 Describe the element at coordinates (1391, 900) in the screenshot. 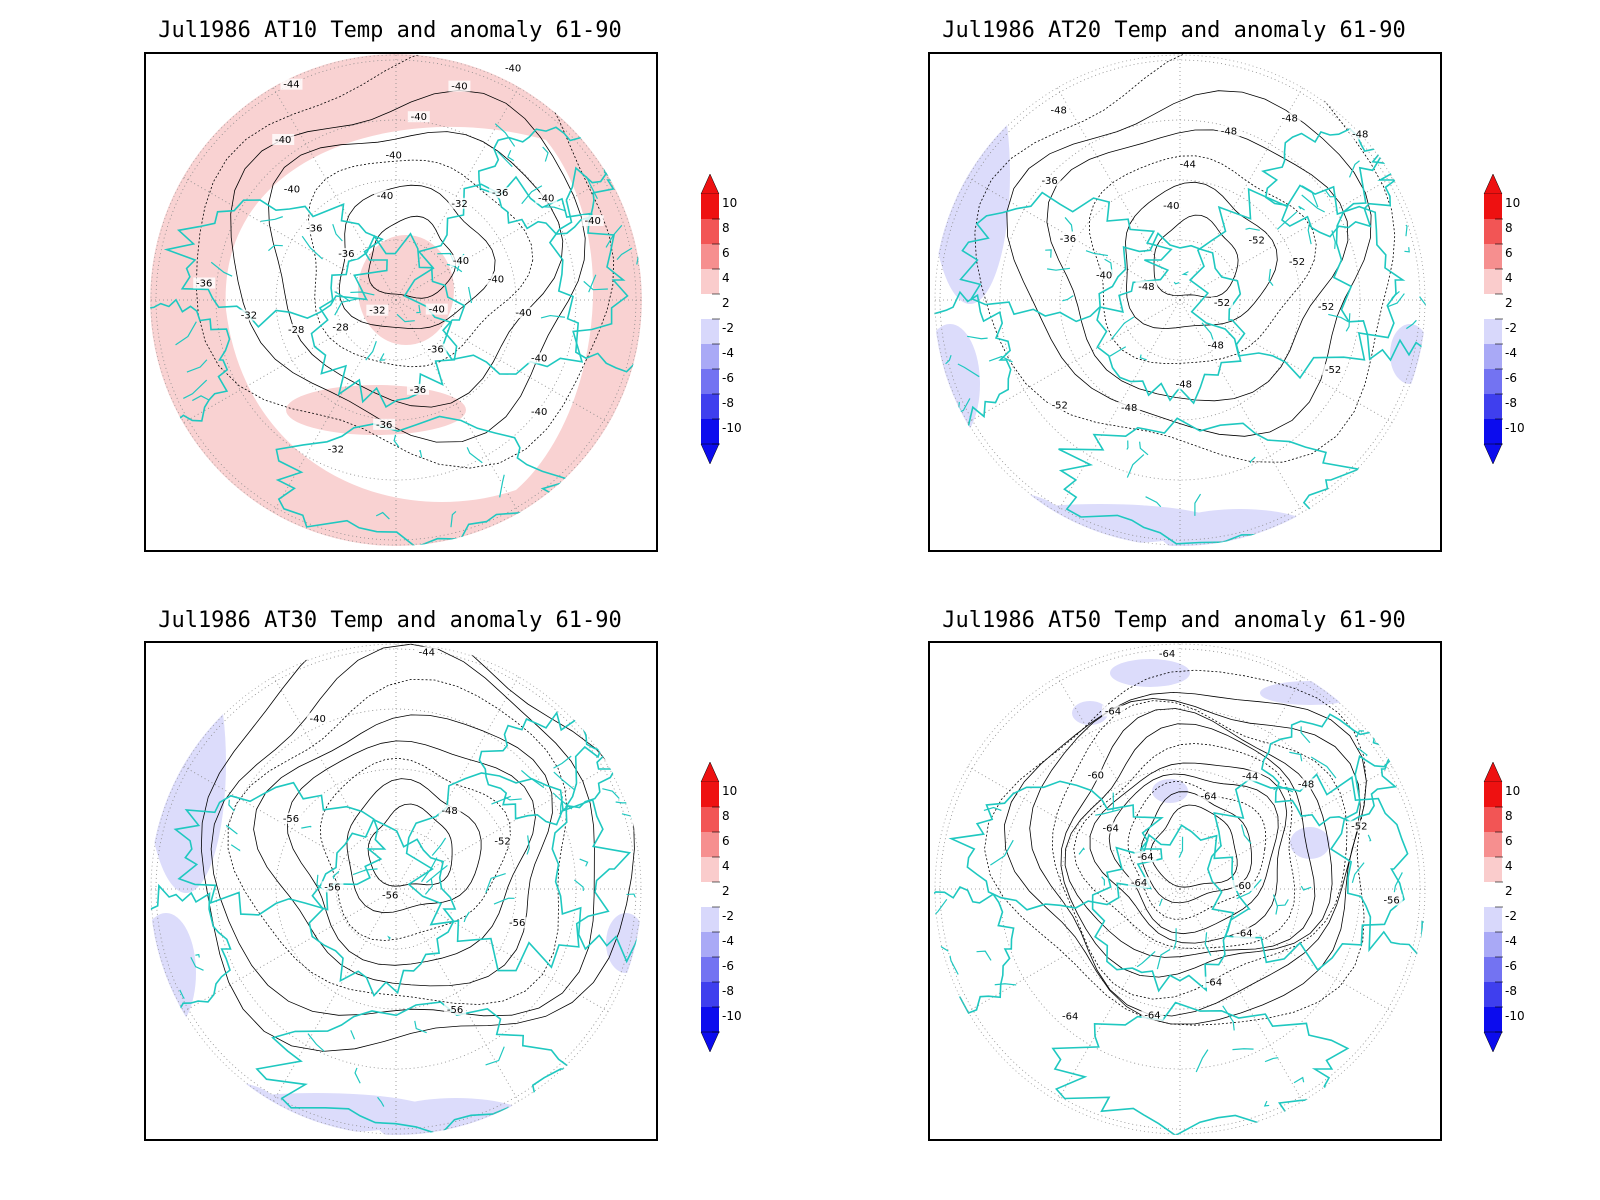

I see `contour-label: -56` at that location.